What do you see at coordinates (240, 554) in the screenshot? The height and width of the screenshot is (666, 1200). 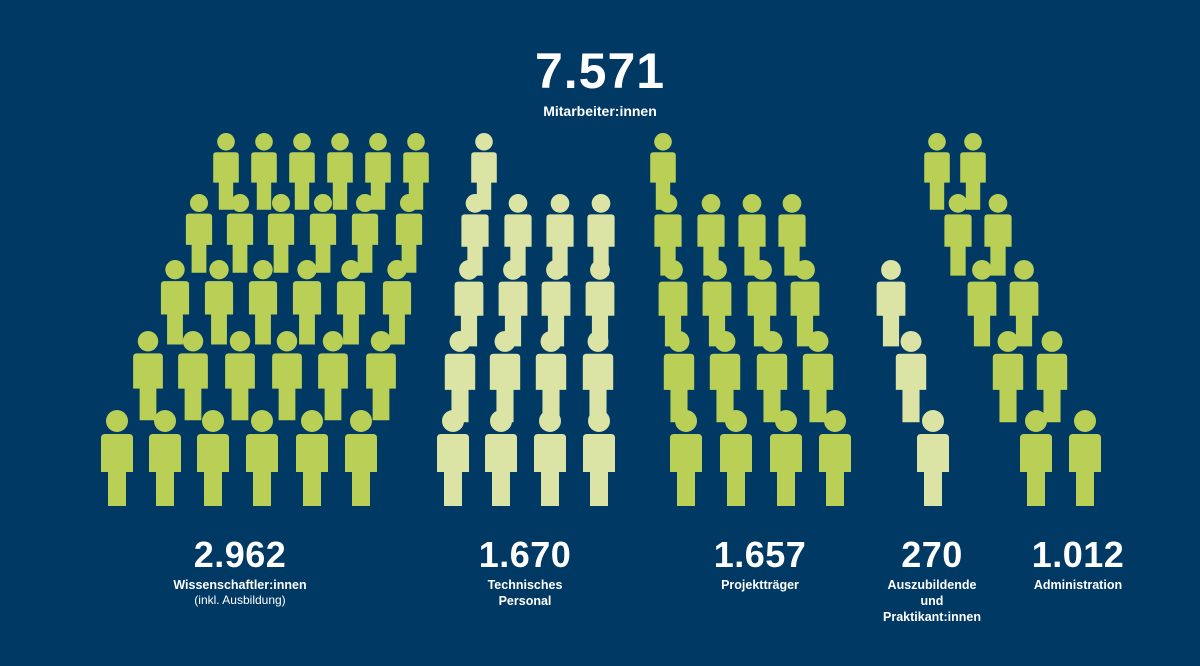 I see `group-value: 2.962` at bounding box center [240, 554].